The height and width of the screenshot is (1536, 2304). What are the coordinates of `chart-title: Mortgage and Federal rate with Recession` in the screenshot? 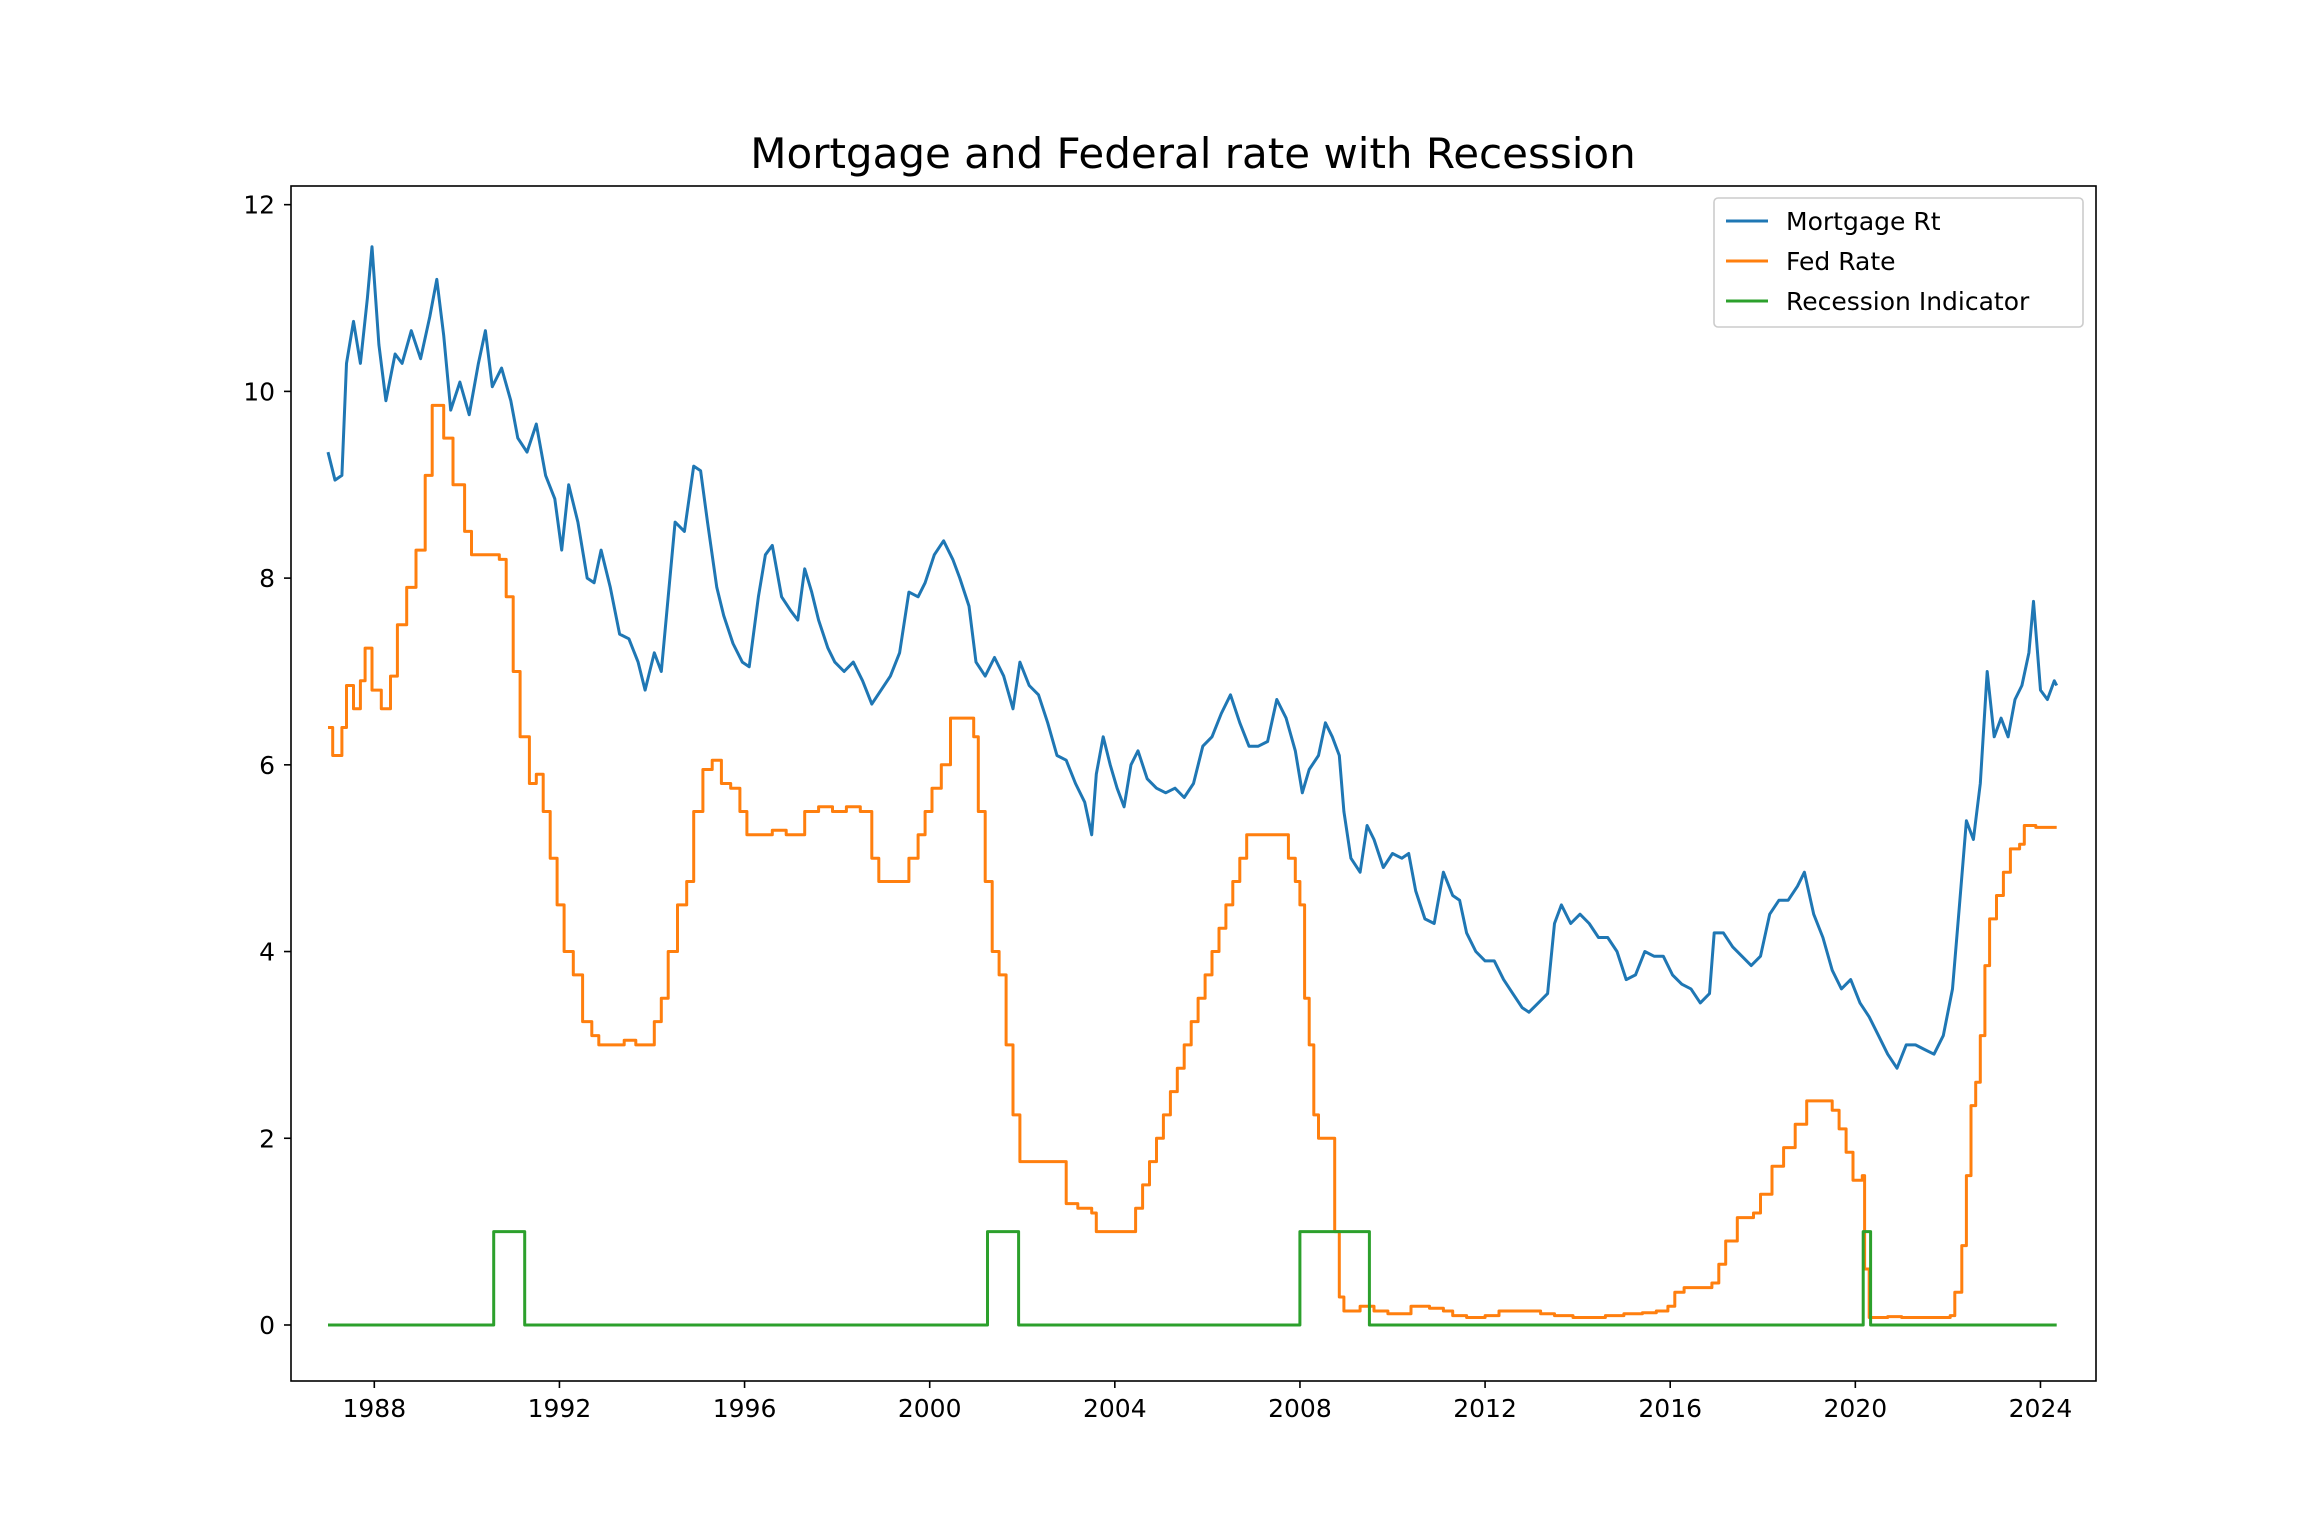 It's located at (1192, 153).